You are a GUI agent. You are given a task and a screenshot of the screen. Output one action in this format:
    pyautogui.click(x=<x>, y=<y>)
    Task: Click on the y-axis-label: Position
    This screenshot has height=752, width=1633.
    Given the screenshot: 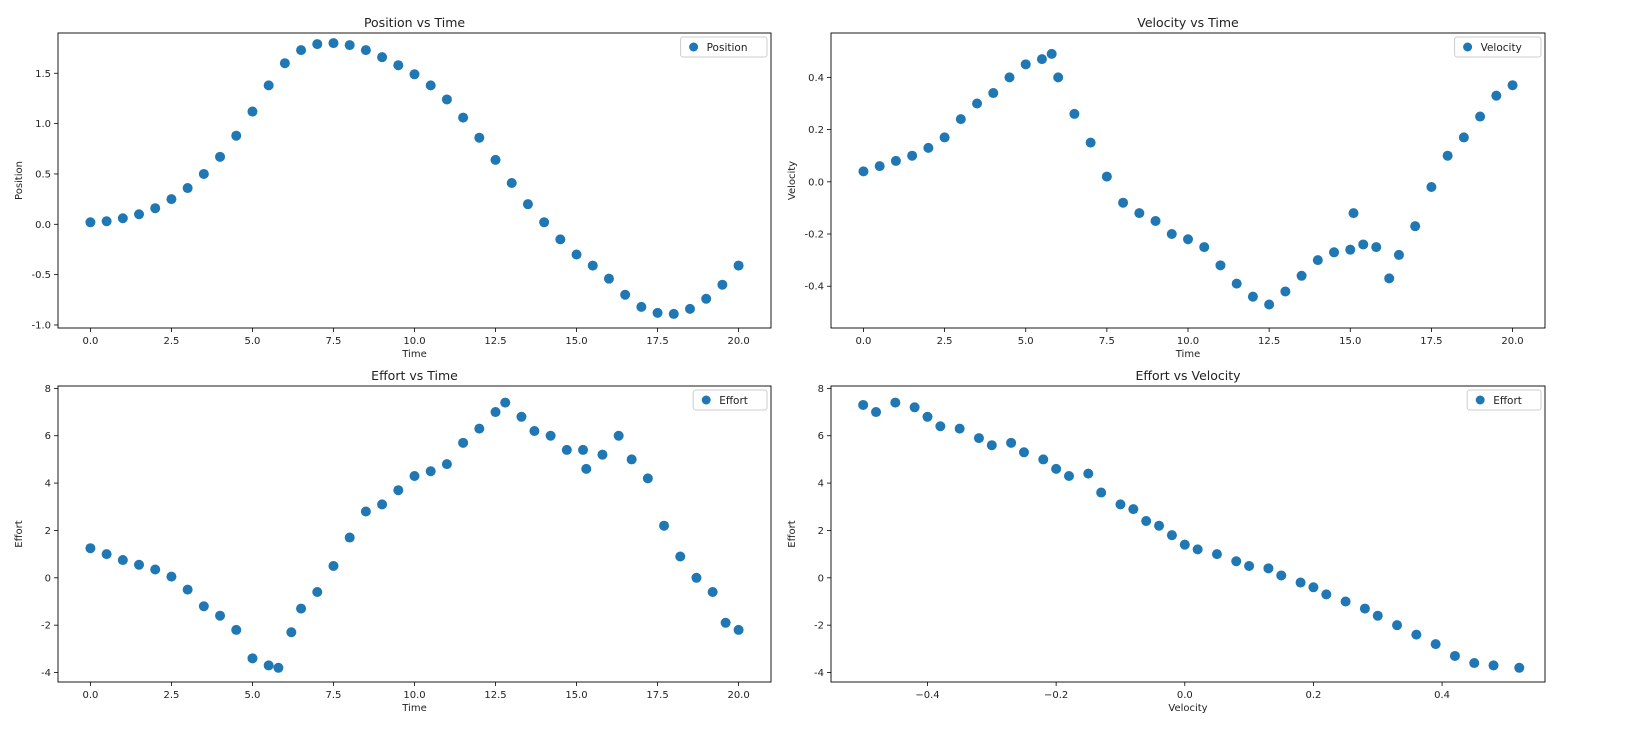 What is the action you would take?
    pyautogui.click(x=19, y=180)
    